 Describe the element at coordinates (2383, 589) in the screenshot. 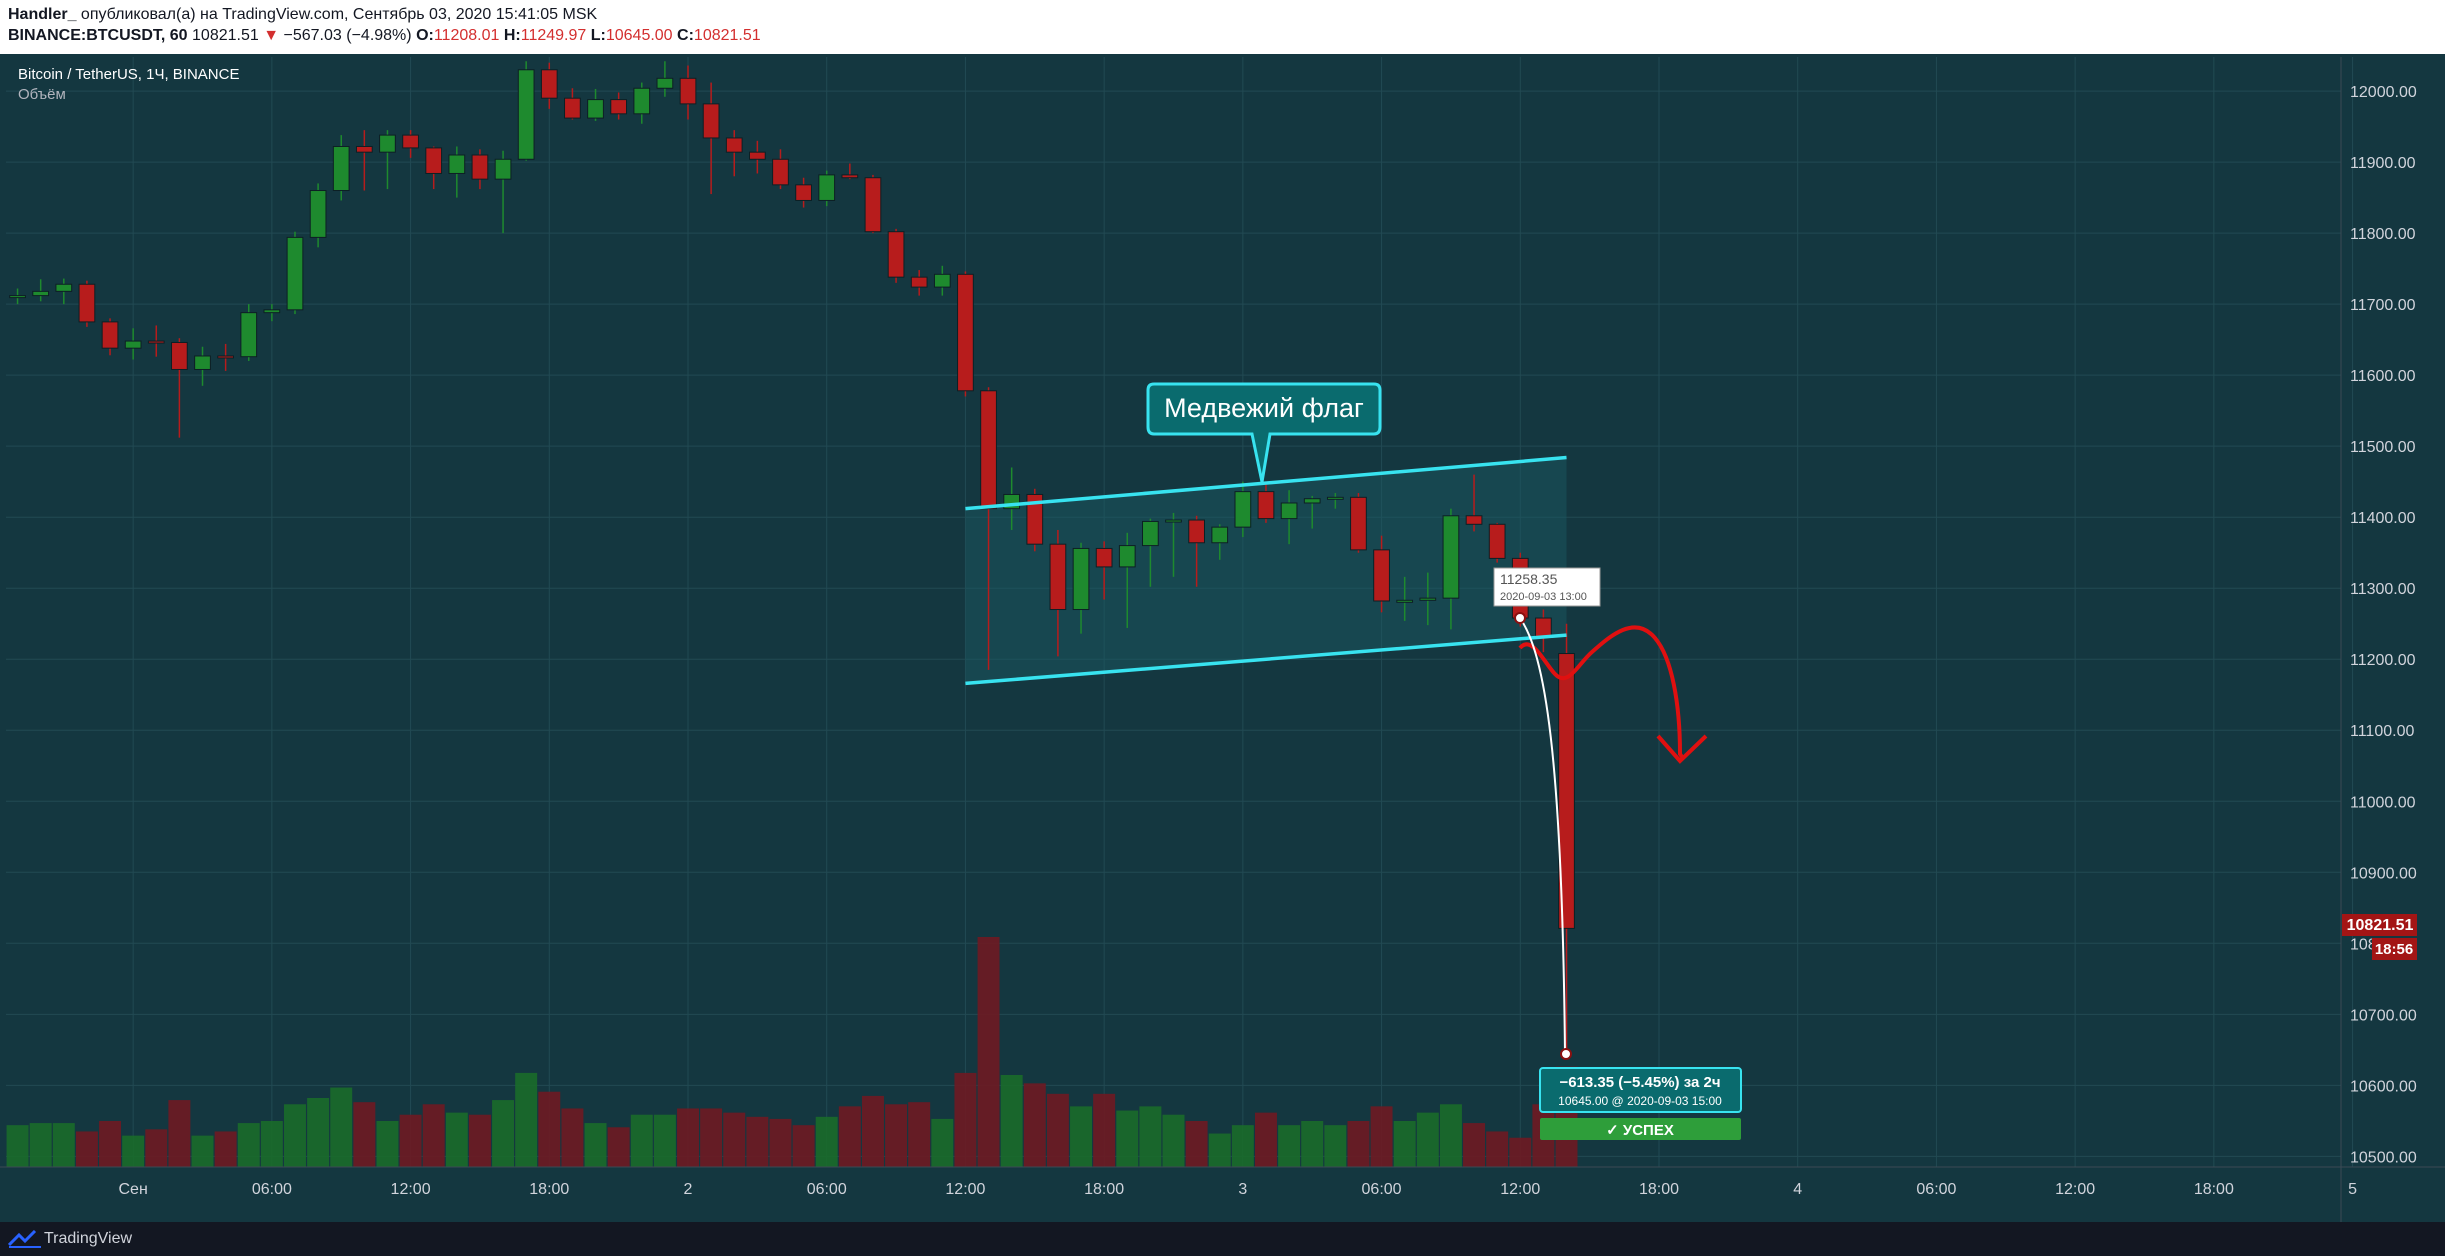

I see `price-tick-label: 11300.00` at that location.